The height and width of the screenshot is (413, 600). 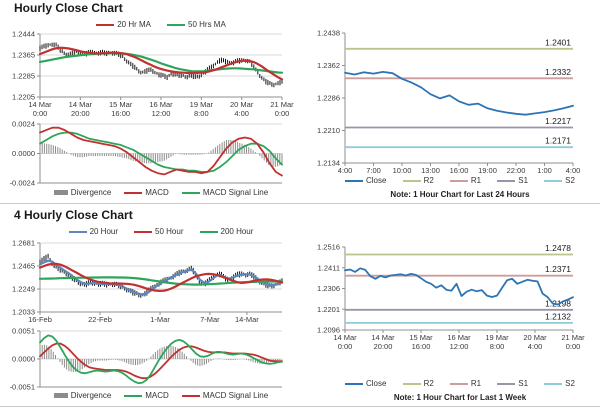 What do you see at coordinates (558, 72) in the screenshot?
I see `svg-text: 1.2332` at bounding box center [558, 72].